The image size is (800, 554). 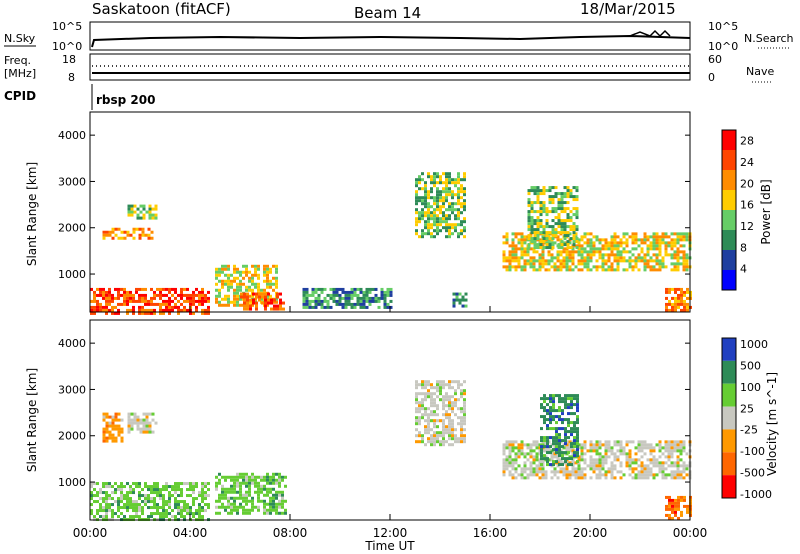 I want to click on nsearch-label: N.Search, so click(x=769, y=38).